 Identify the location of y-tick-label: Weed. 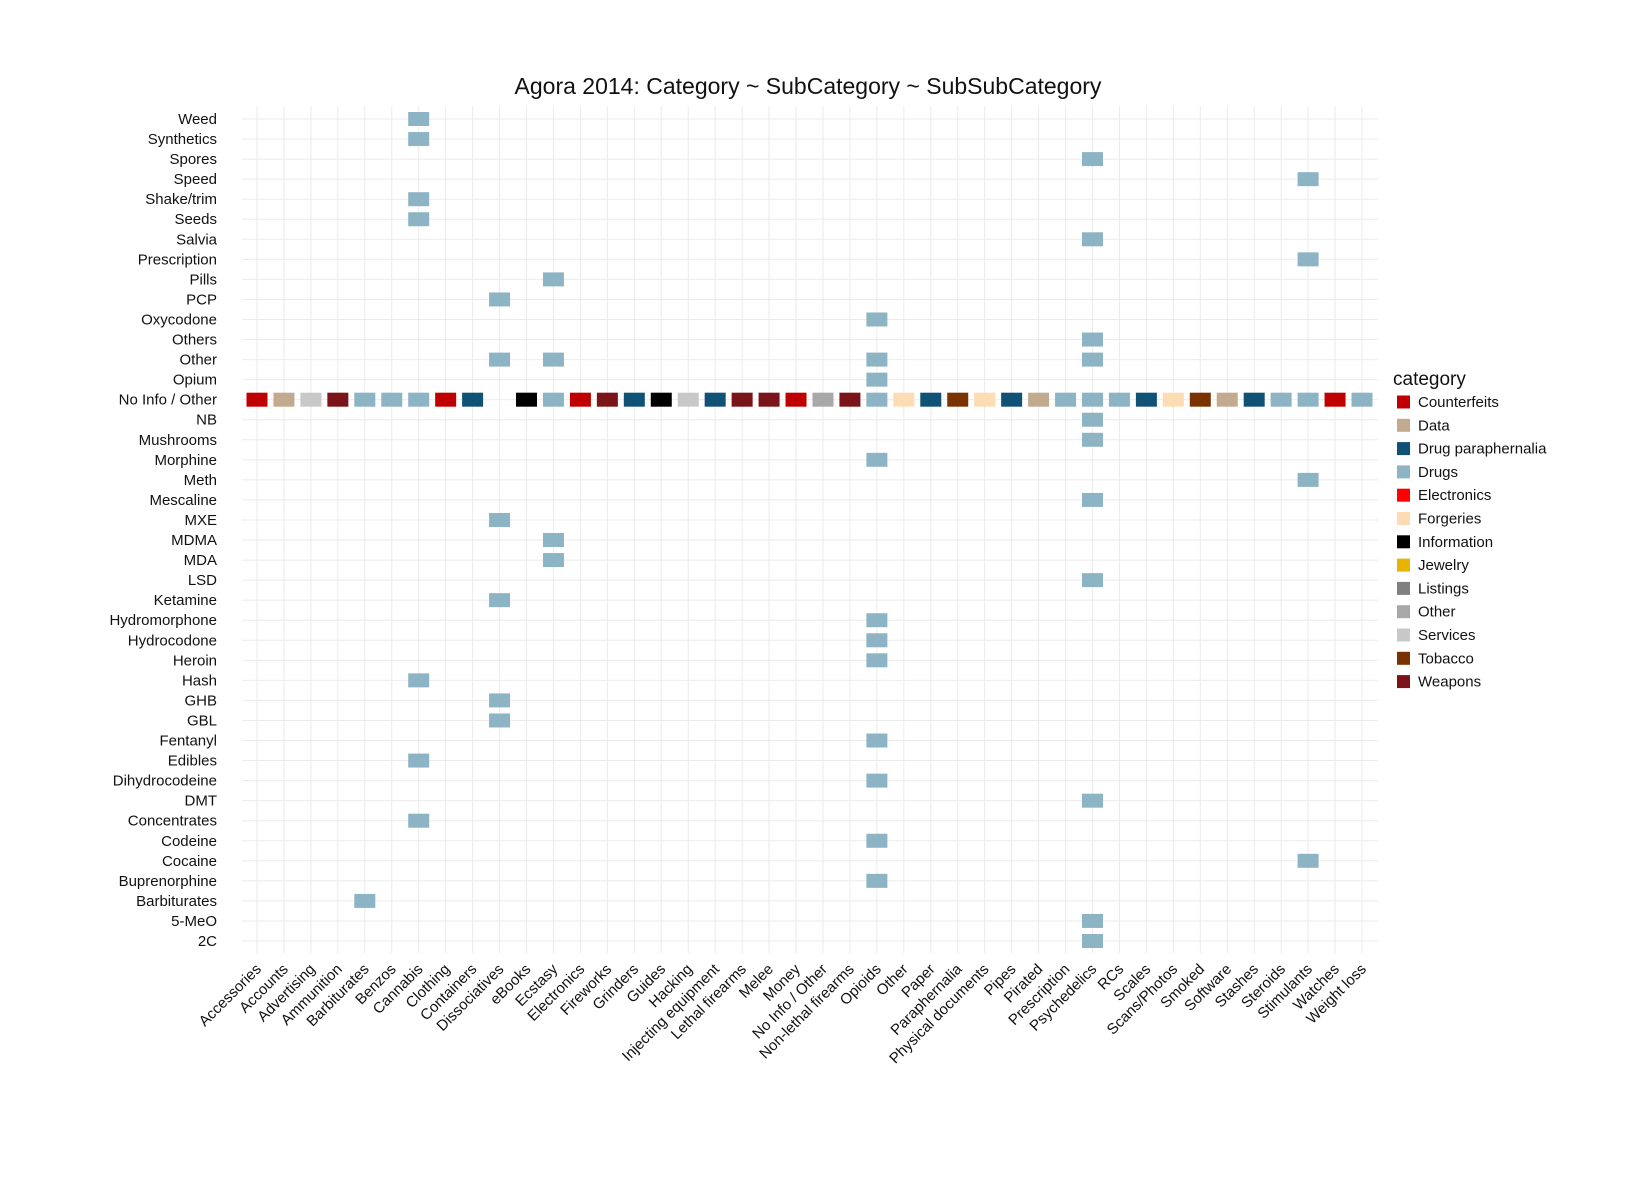
(197, 119).